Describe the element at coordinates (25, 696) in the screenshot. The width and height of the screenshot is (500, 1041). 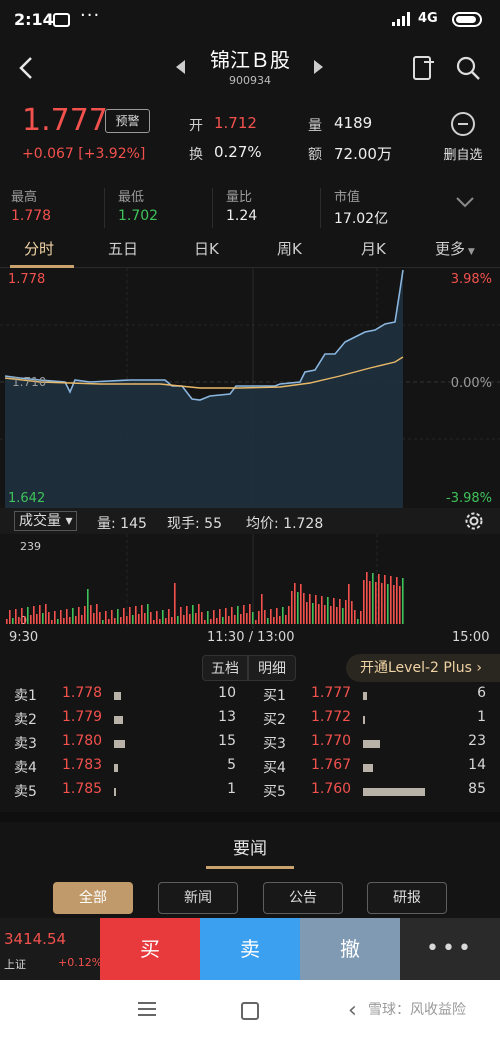
I see `sell-label: 卖1` at that location.